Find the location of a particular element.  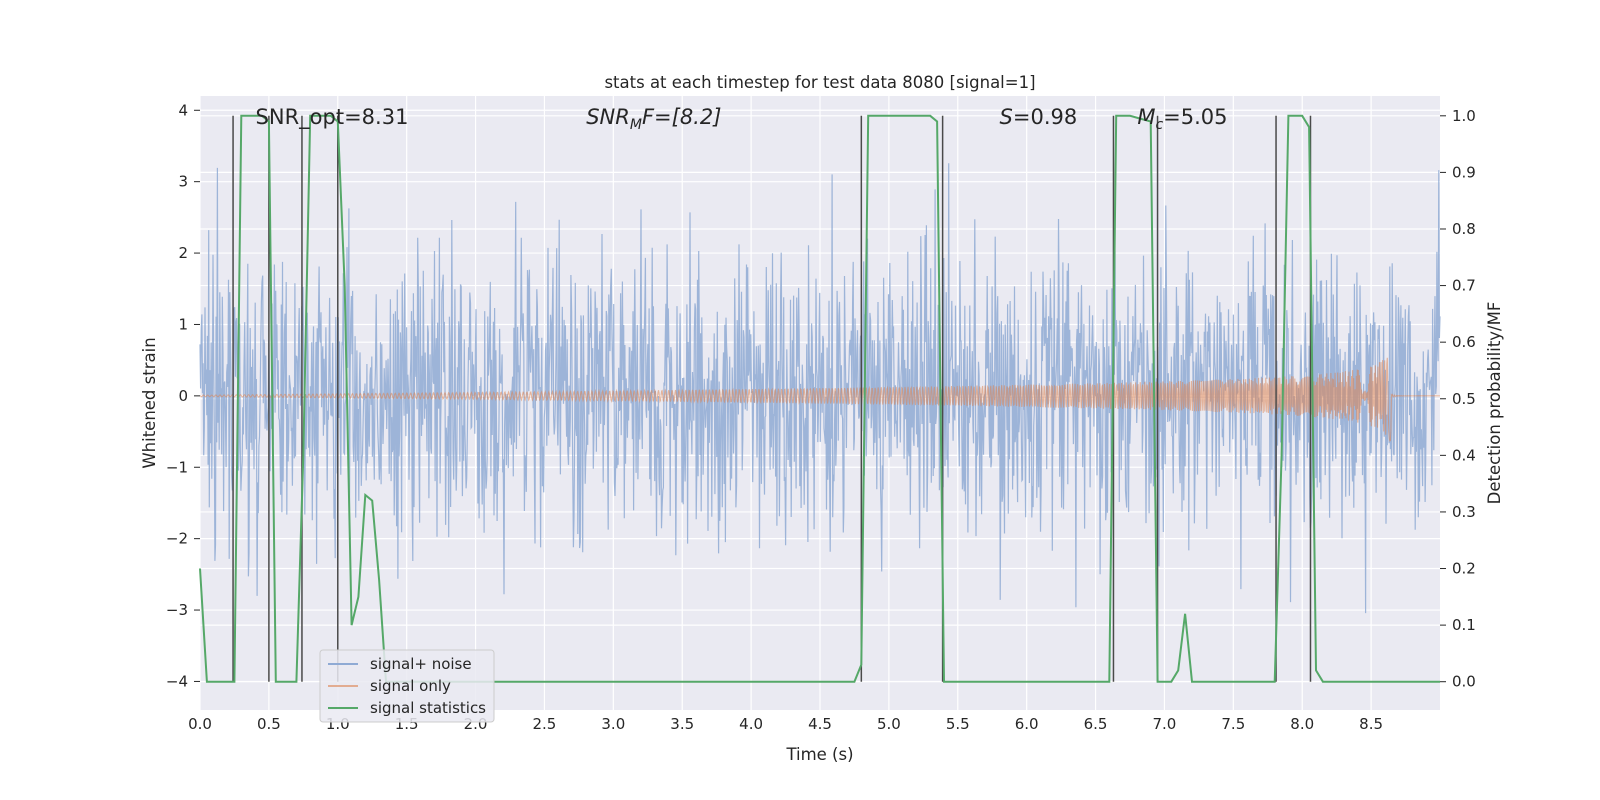

x-tick-8: 4.0 is located at coordinates (751, 724).